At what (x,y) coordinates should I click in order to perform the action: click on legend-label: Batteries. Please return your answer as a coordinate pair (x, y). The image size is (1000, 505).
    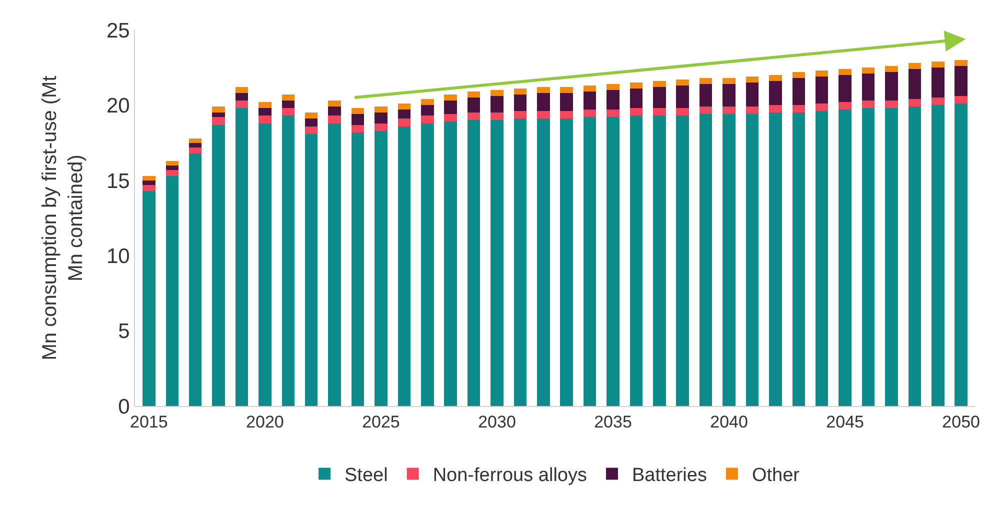
    Looking at the image, I should click on (669, 475).